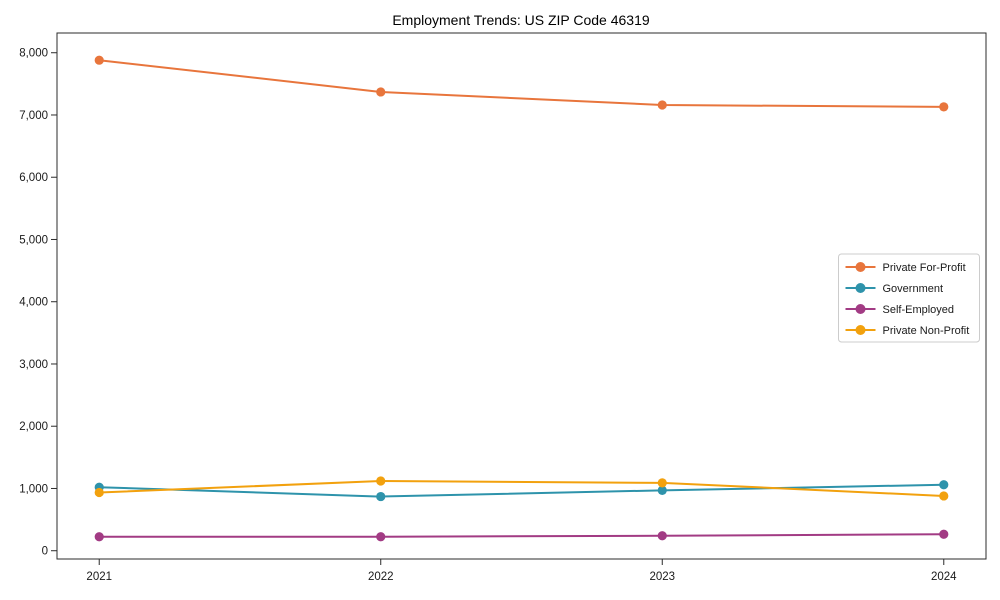  Describe the element at coordinates (381, 92) in the screenshot. I see `data-point-private-for-profit-2022` at that location.